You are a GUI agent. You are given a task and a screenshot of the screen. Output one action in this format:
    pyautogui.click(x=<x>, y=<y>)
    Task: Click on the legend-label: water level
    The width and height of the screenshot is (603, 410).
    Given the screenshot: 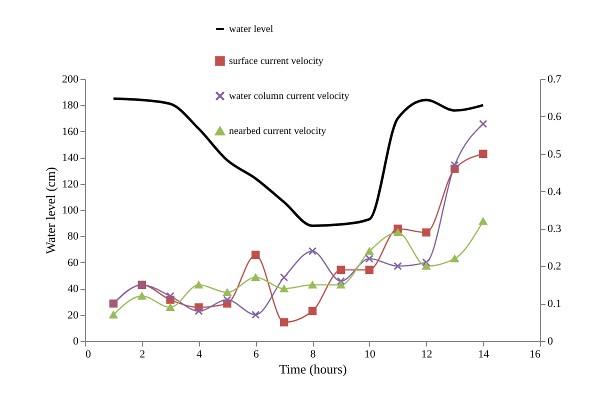 What is the action you would take?
    pyautogui.click(x=251, y=29)
    